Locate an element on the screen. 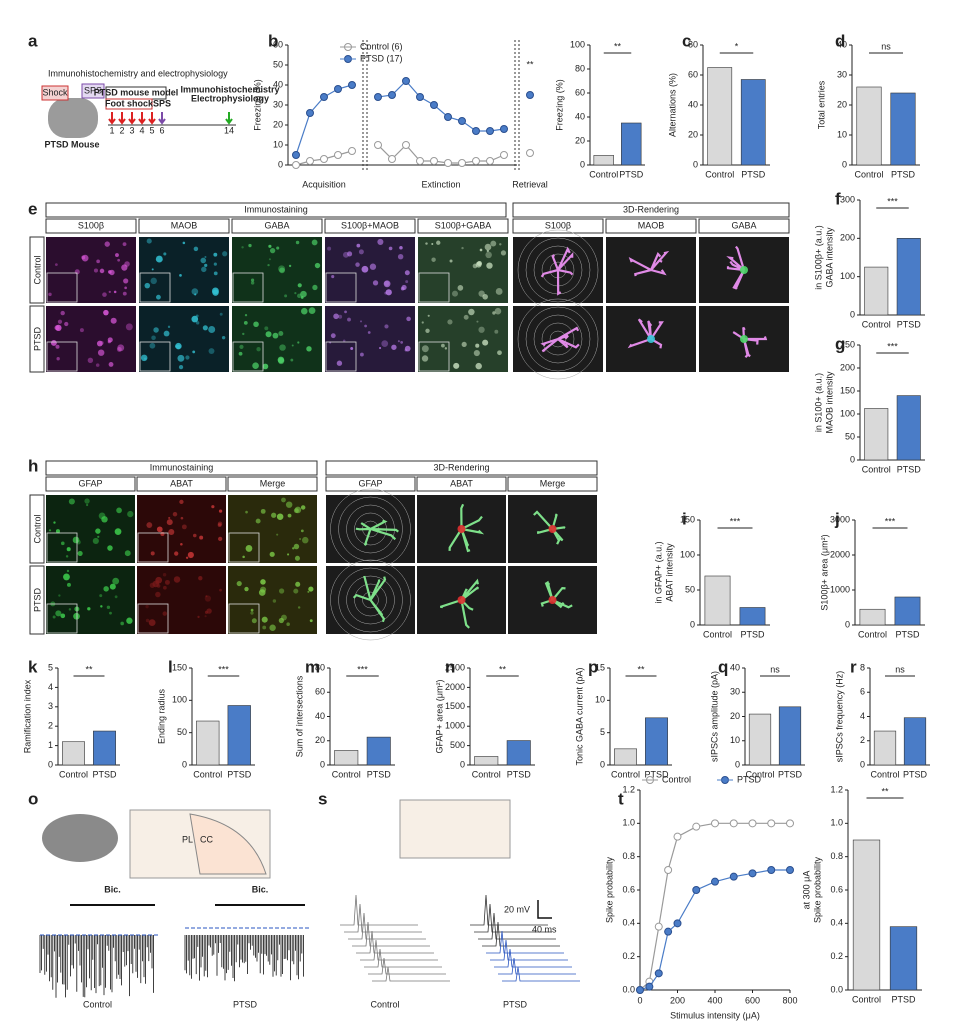  readout: Immunohistochemistry is located at coordinates (229, 89).